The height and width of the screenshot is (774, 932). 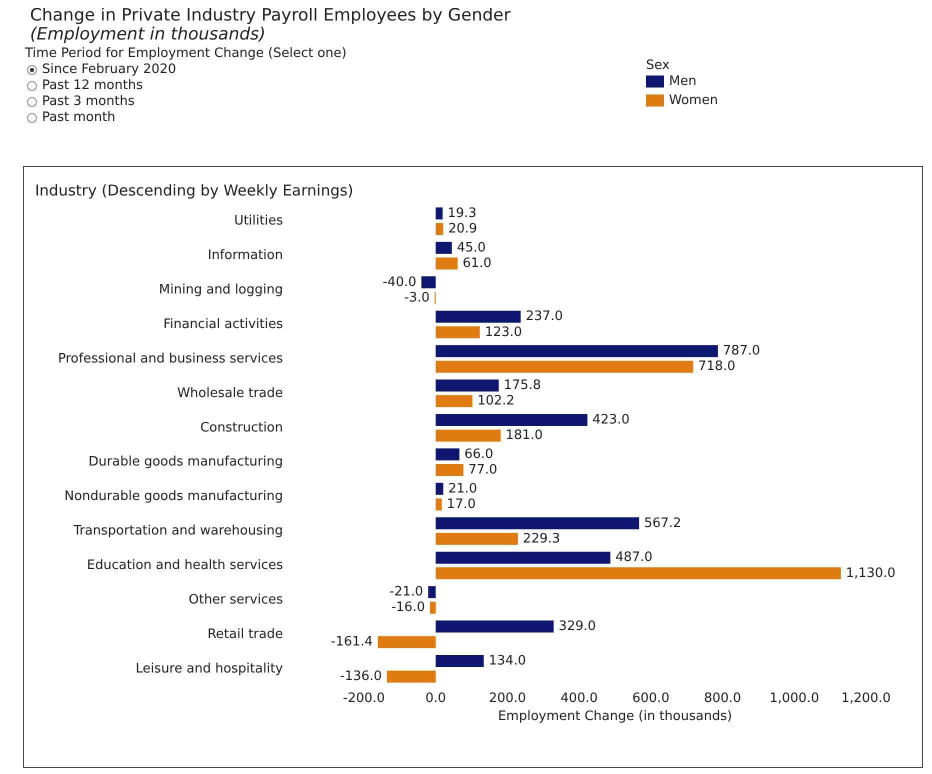 What do you see at coordinates (663, 523) in the screenshot?
I see `data-label: 567.2` at bounding box center [663, 523].